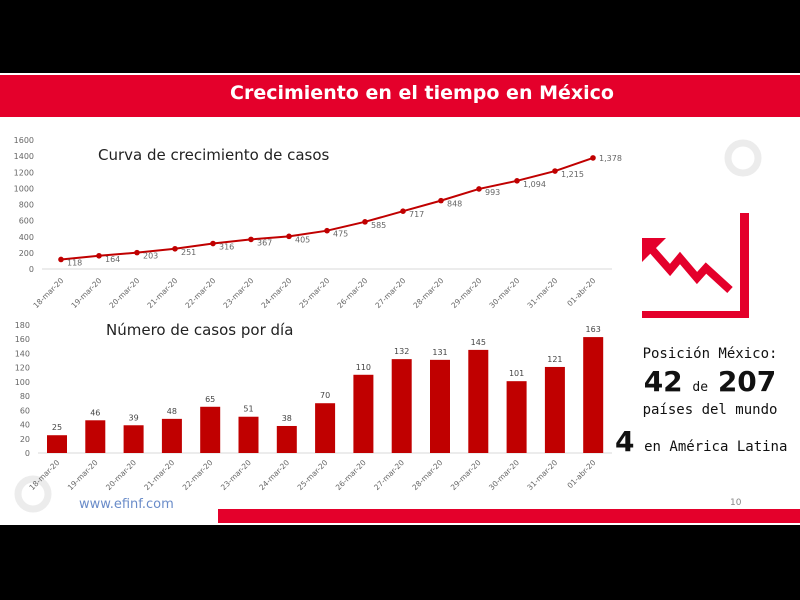 The height and width of the screenshot is (600, 800). Describe the element at coordinates (26, 253) in the screenshot. I see `y-tick-label: 200` at that location.